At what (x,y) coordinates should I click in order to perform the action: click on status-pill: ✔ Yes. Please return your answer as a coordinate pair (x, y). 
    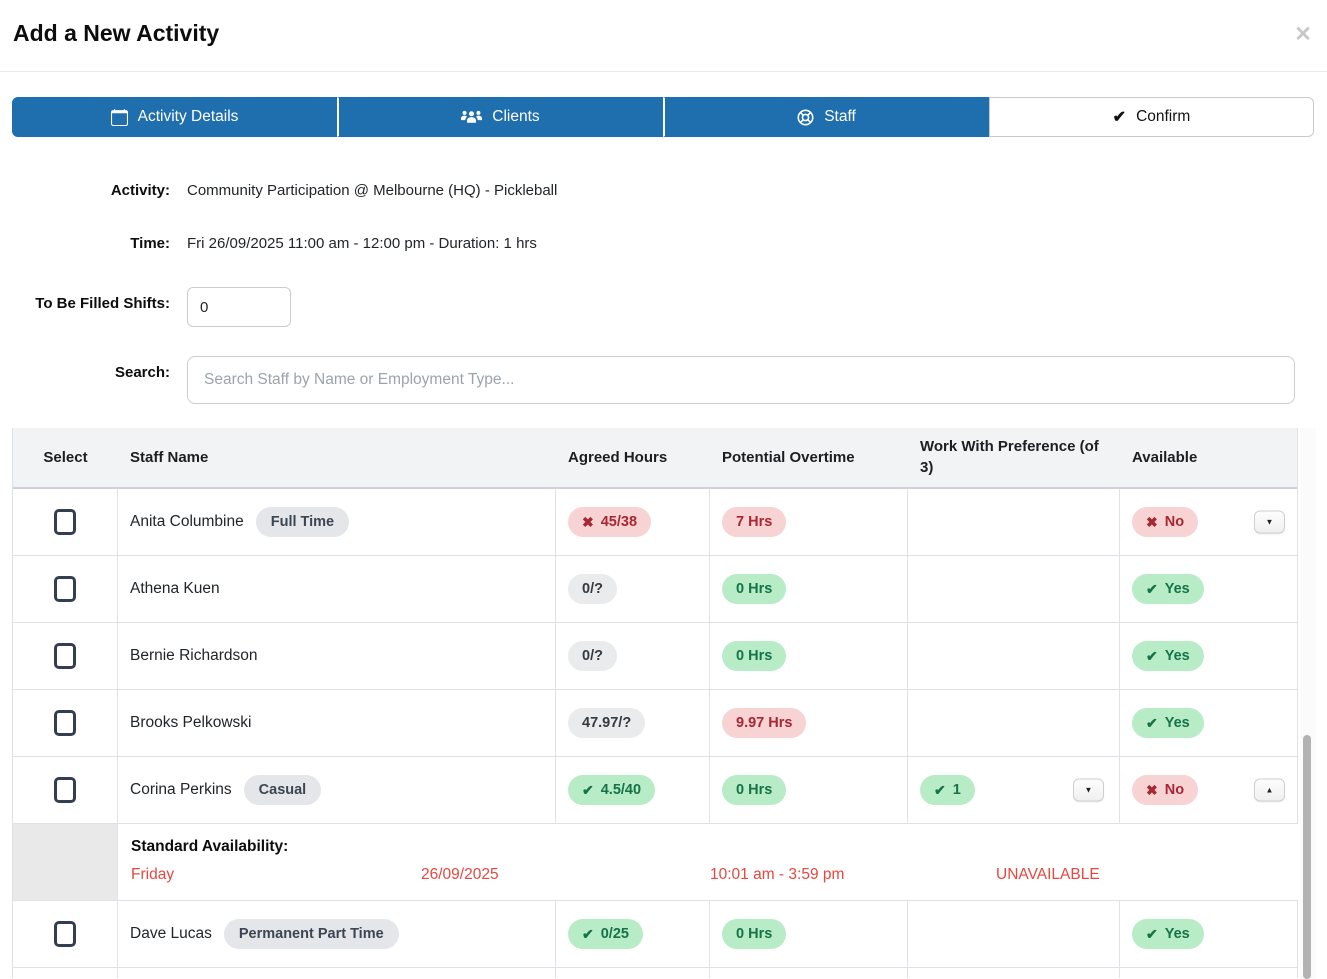
    Looking at the image, I should click on (1168, 656).